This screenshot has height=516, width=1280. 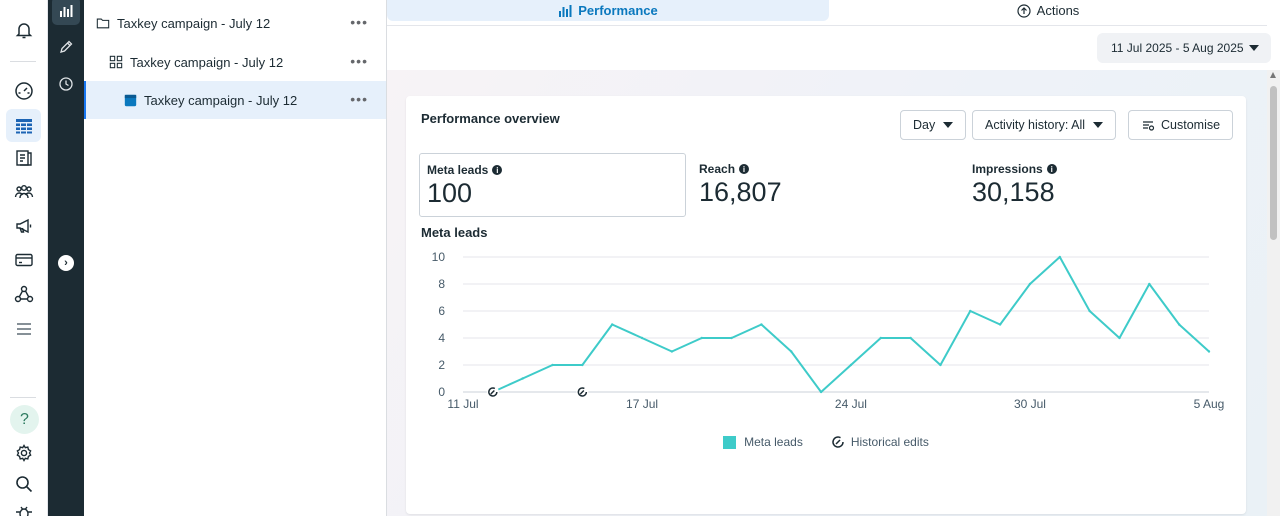 I want to click on x-tick-label: 24 Jul, so click(x=851, y=404).